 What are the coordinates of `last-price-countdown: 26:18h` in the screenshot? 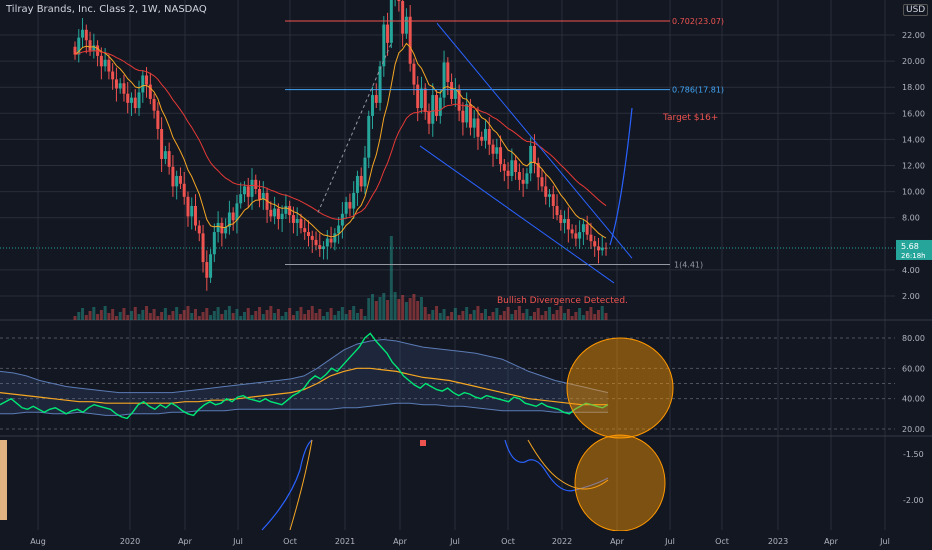 It's located at (913, 256).